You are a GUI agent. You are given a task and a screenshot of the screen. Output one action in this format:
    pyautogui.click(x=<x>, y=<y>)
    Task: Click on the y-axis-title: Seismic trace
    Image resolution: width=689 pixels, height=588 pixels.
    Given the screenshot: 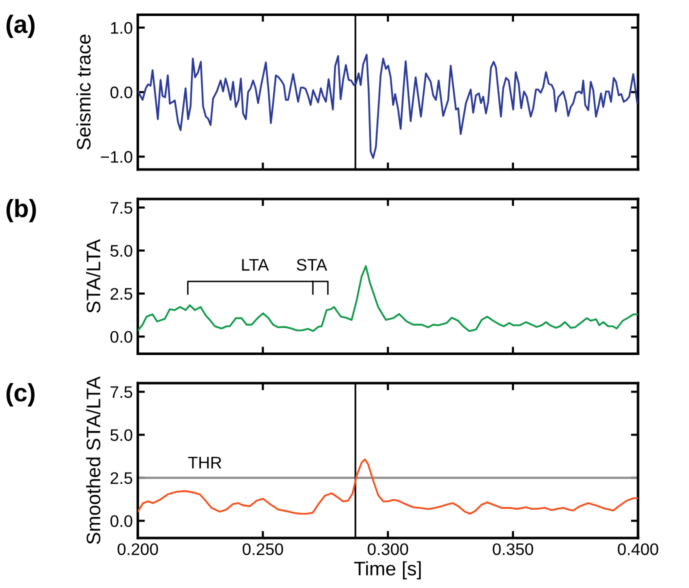 What is the action you would take?
    pyautogui.click(x=83, y=92)
    